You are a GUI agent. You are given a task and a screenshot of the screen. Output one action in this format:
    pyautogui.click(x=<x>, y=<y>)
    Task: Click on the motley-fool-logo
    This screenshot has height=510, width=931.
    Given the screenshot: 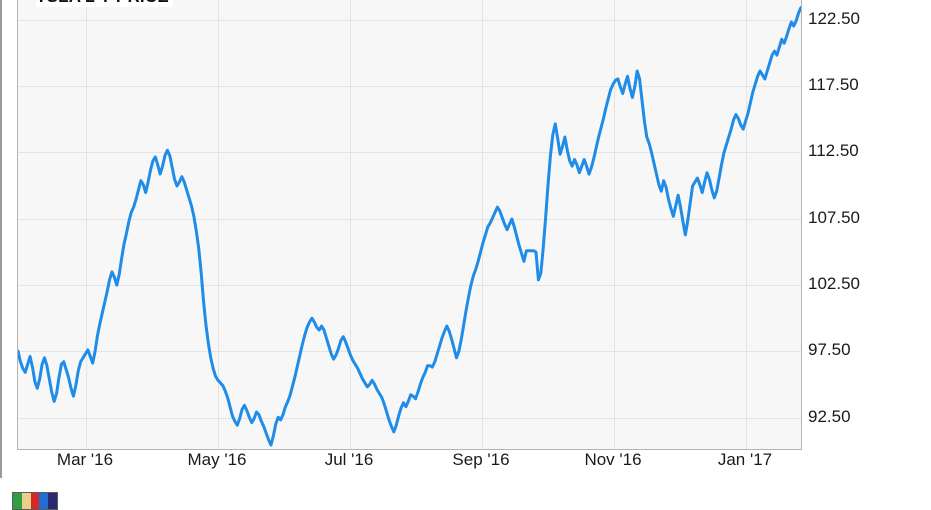 What is the action you would take?
    pyautogui.click(x=35, y=501)
    